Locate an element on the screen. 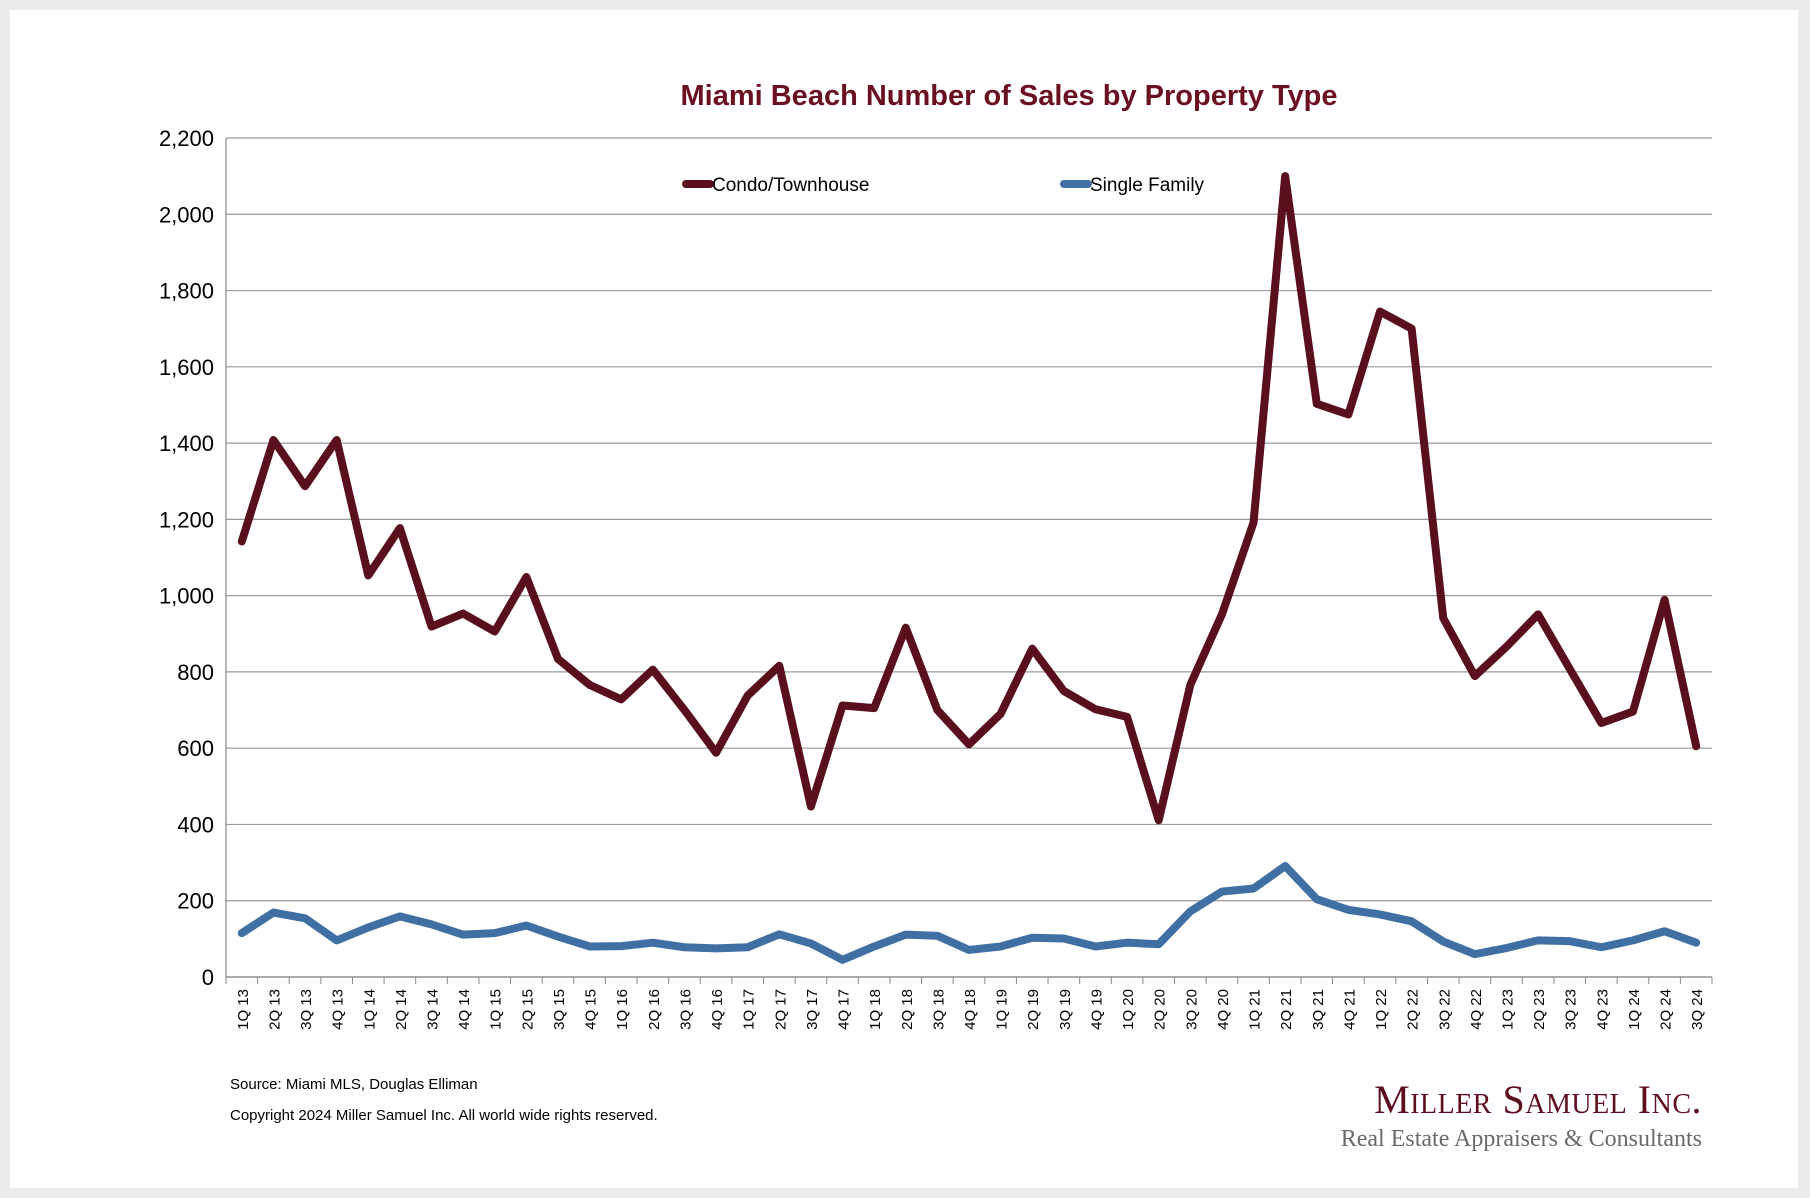 The width and height of the screenshot is (1810, 1198). x-tick-label: 3Q 23 is located at coordinates (1571, 1009).